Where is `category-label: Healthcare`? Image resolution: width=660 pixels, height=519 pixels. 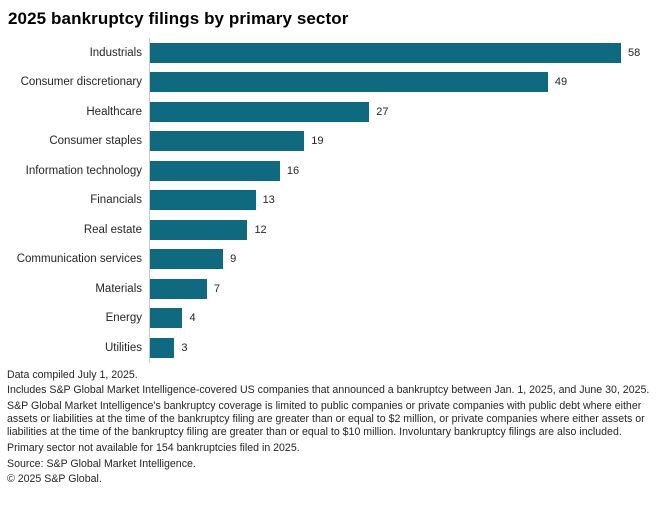 category-label: Healthcare is located at coordinates (114, 111).